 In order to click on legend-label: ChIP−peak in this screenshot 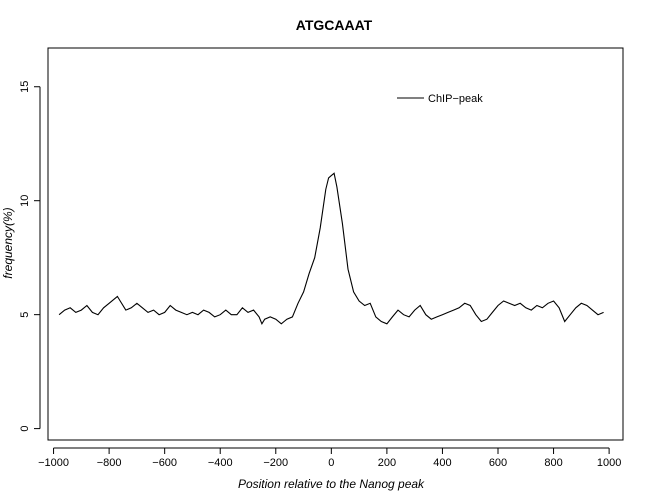, I will do `click(455, 99)`.